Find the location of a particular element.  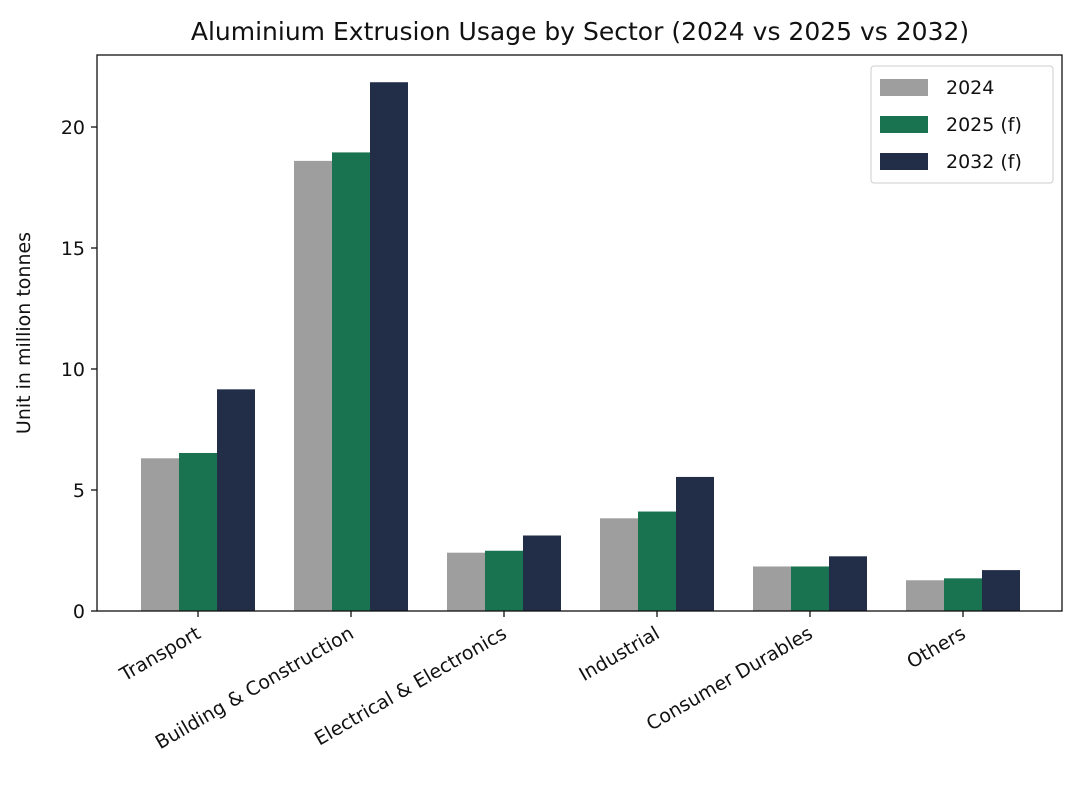

y-tick-label: 15 is located at coordinates (73, 249).